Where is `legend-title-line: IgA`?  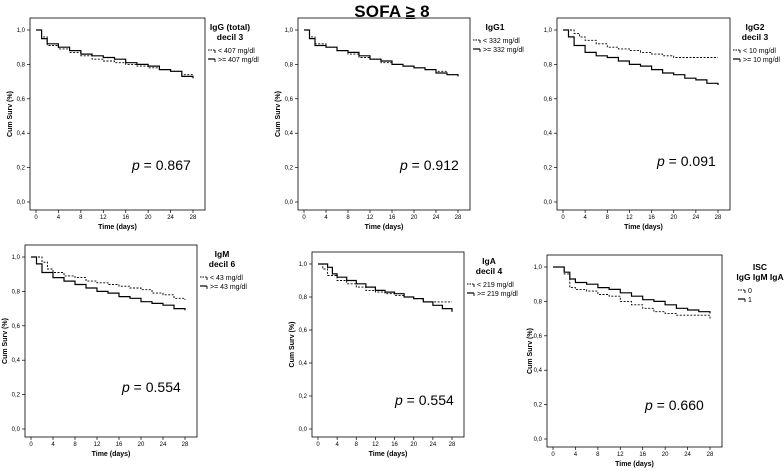 legend-title-line: IgA is located at coordinates (489, 261).